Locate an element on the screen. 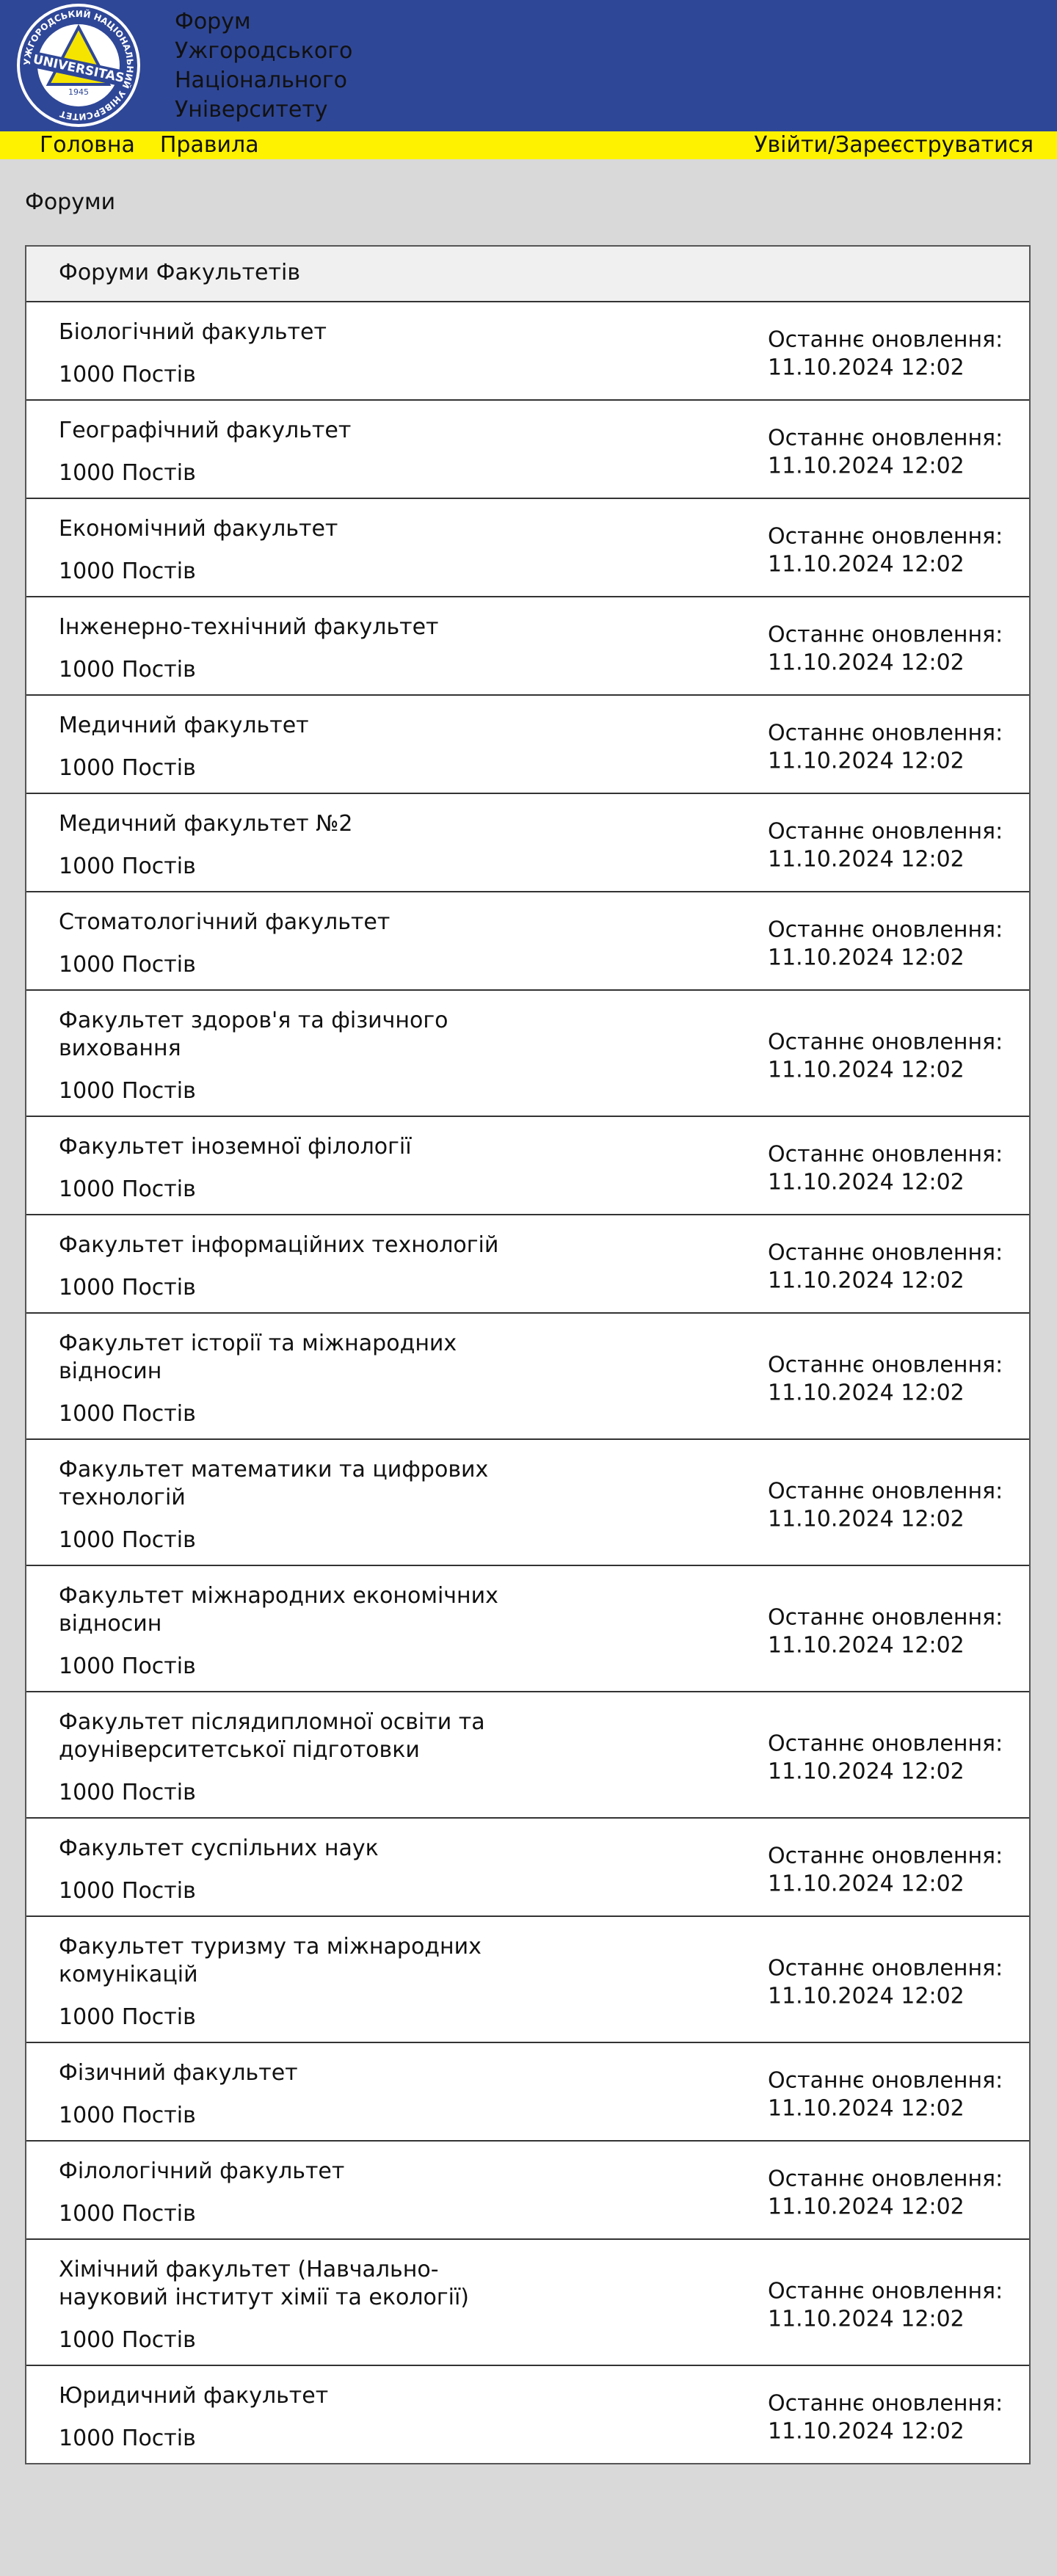  forum-name: Стоматологічний факультет is located at coordinates (225, 922).